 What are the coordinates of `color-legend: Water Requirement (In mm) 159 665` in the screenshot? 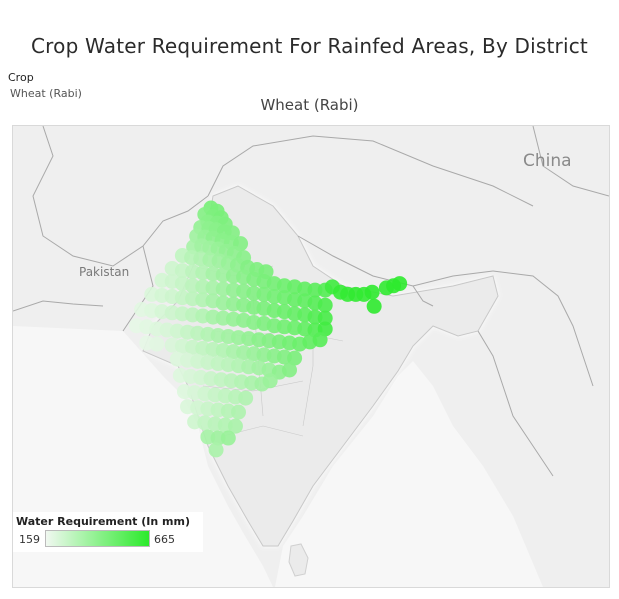 It's located at (108, 532).